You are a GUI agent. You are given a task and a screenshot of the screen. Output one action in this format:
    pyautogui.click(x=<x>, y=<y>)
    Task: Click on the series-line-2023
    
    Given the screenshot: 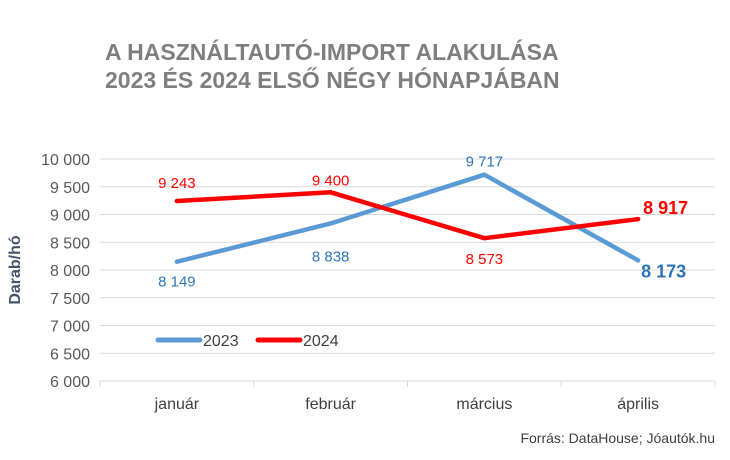 What is the action you would take?
    pyautogui.click(x=407, y=218)
    